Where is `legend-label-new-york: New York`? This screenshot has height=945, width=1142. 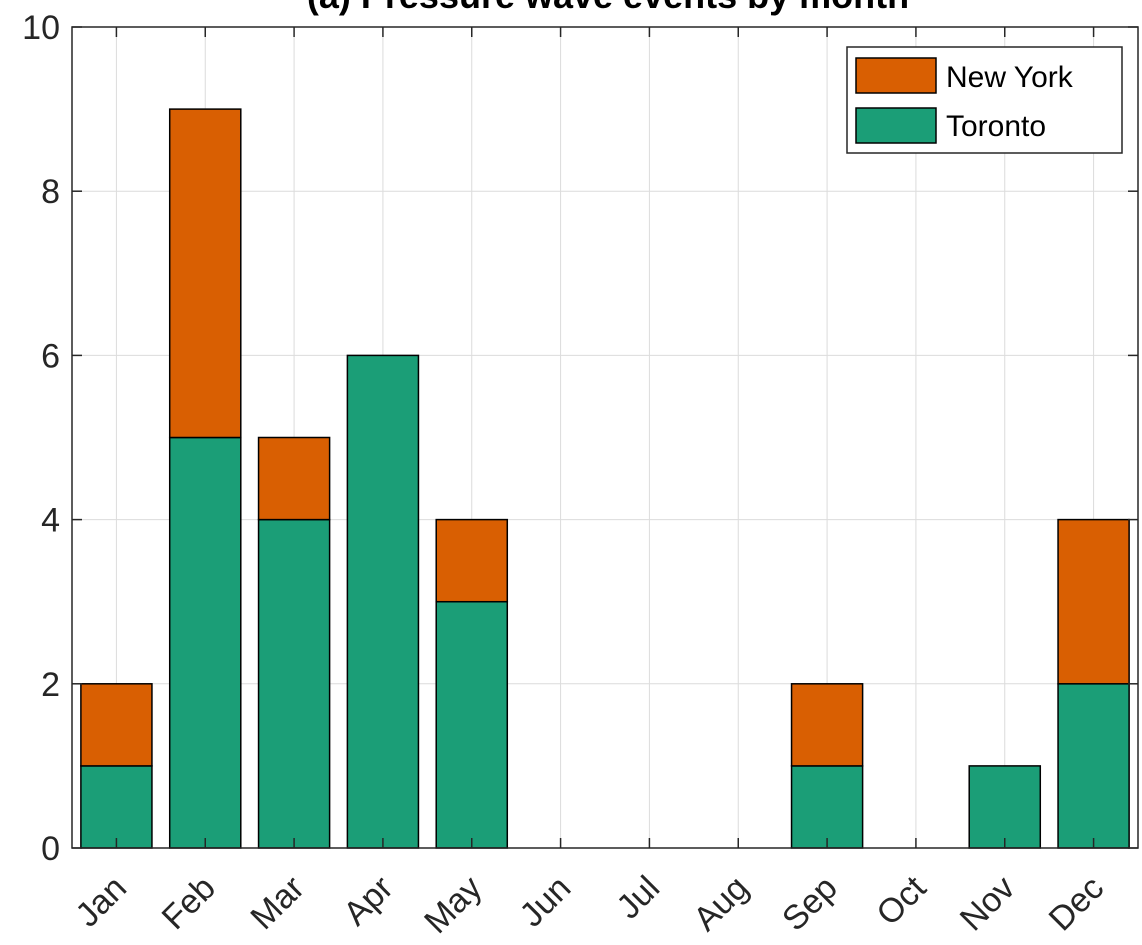 legend-label-new-york: New York is located at coordinates (1010, 77).